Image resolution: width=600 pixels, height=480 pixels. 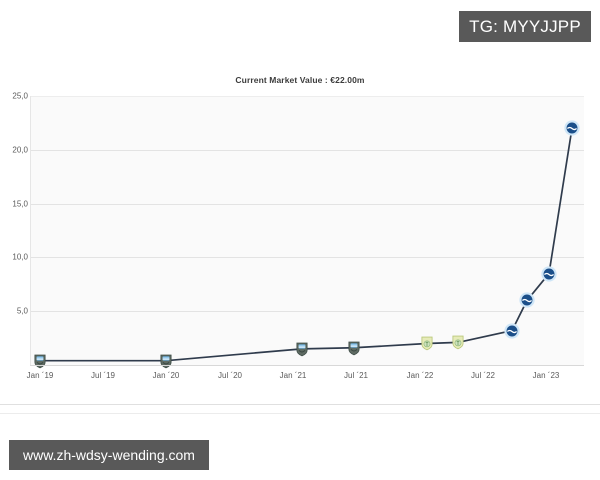 I want to click on chart-title: Current Market Value : €22.00m, so click(x=300, y=80).